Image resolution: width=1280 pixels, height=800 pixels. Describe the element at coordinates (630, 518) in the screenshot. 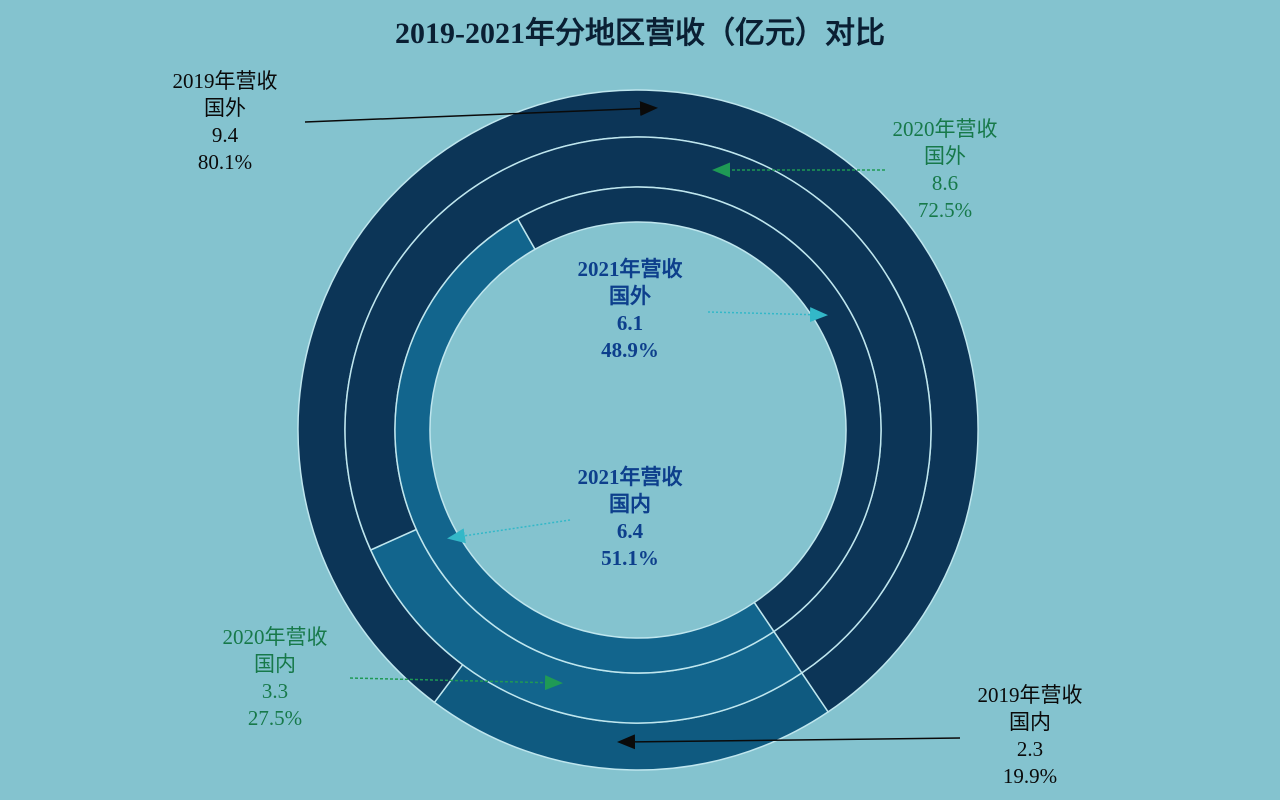

I see `label-2021-domestic: 2021年营收 国内 6.4 51.1%` at that location.